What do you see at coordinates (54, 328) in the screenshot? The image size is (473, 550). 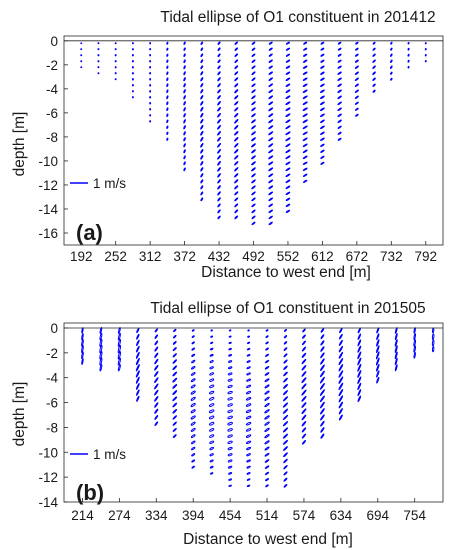 I see `y-tick-label: 0` at bounding box center [54, 328].